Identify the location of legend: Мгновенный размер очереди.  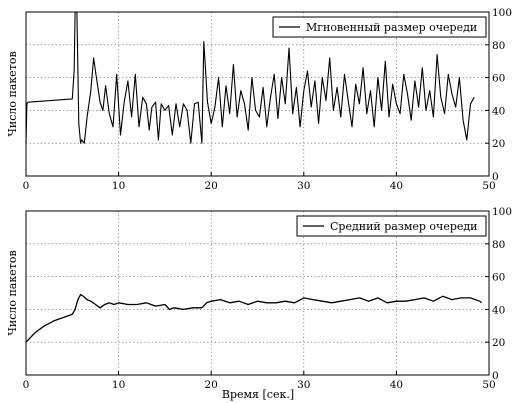
(379, 27).